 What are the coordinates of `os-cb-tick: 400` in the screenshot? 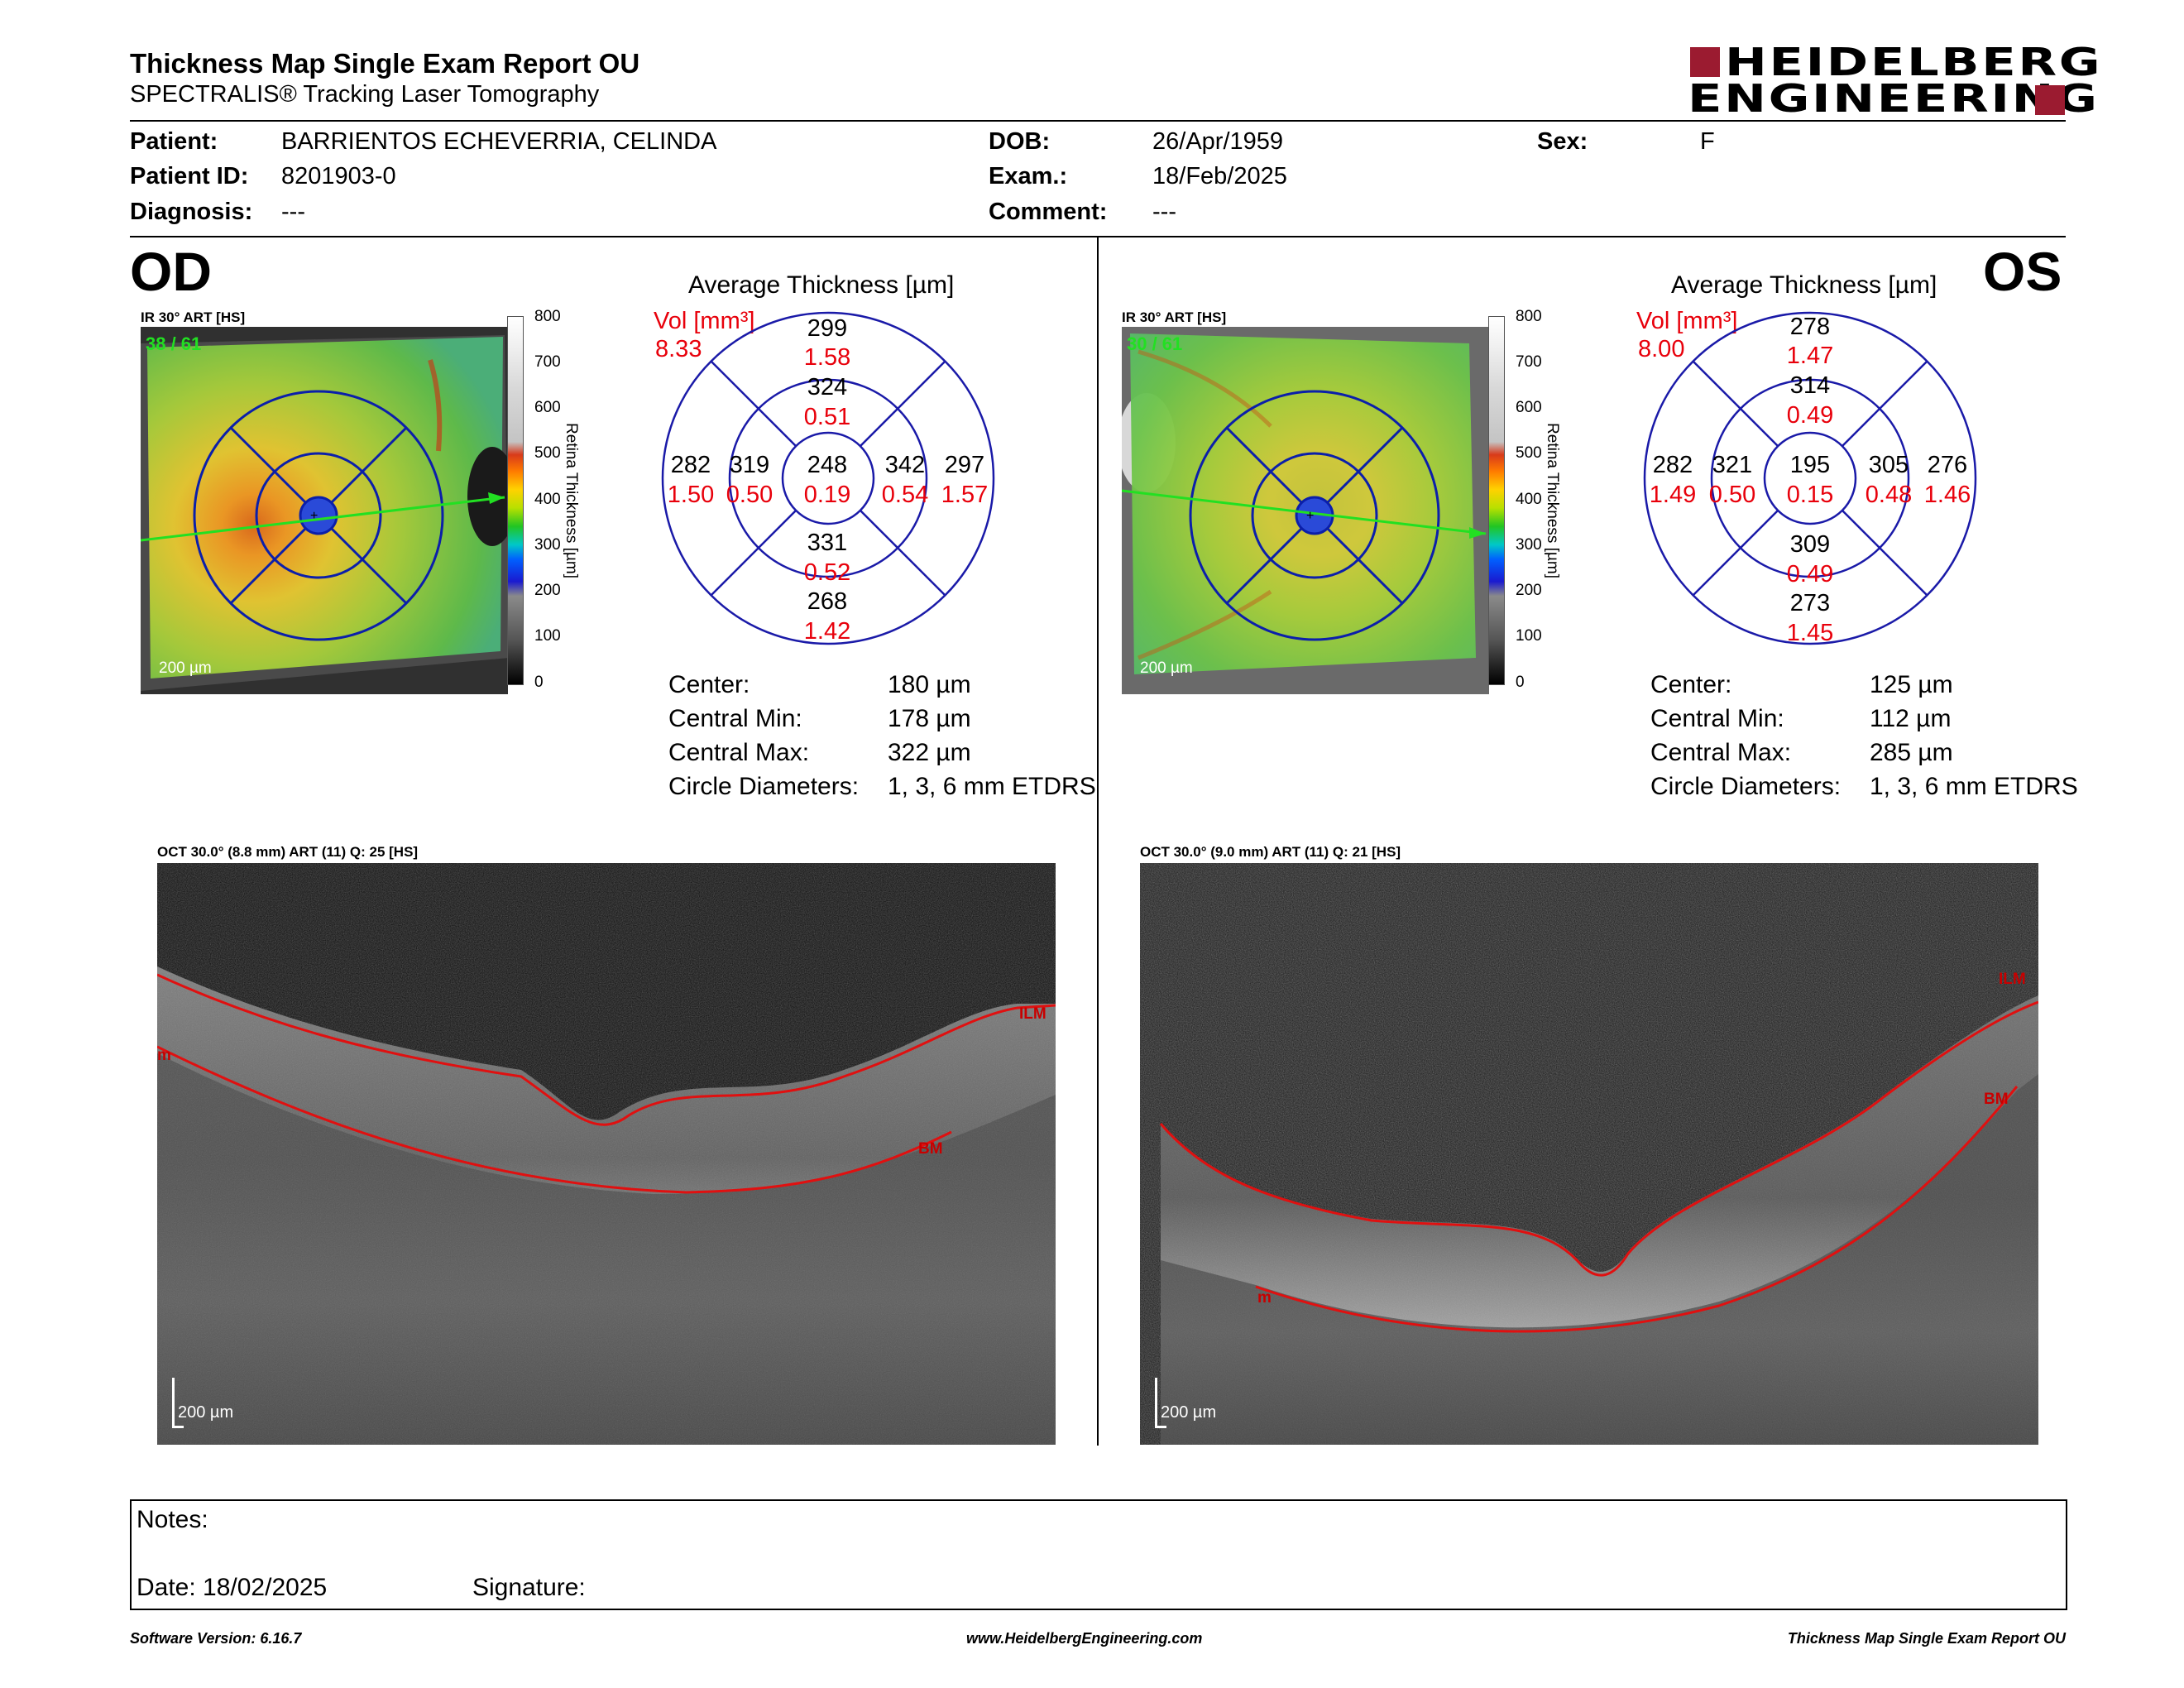 It's located at (1529, 499).